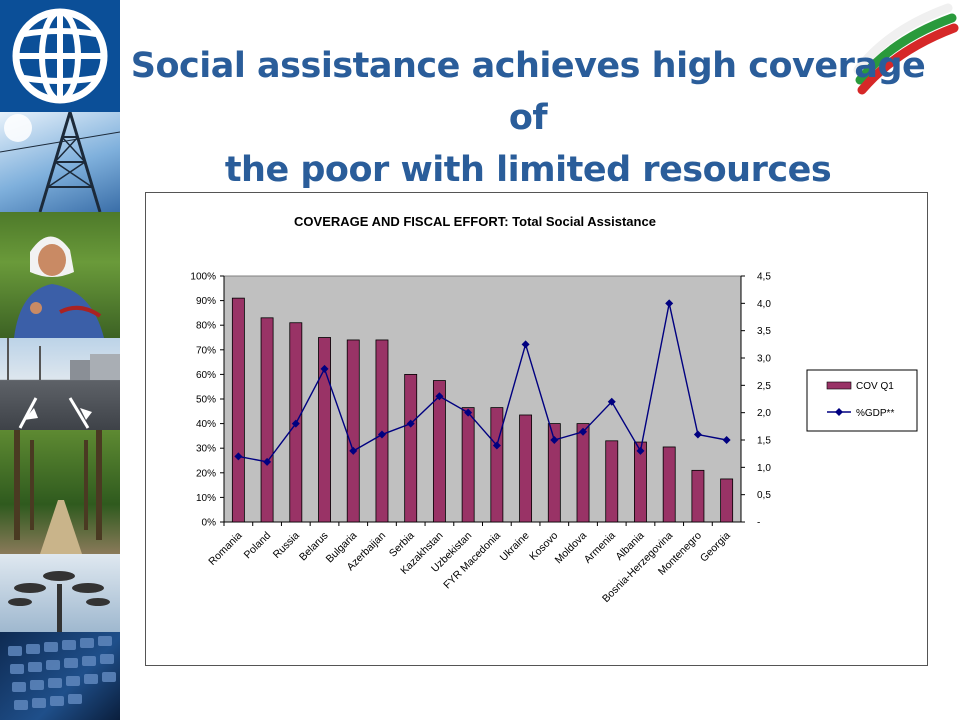 This screenshot has height=720, width=960. What do you see at coordinates (206, 301) in the screenshot?
I see `left-axis-tick-label: 90%` at bounding box center [206, 301].